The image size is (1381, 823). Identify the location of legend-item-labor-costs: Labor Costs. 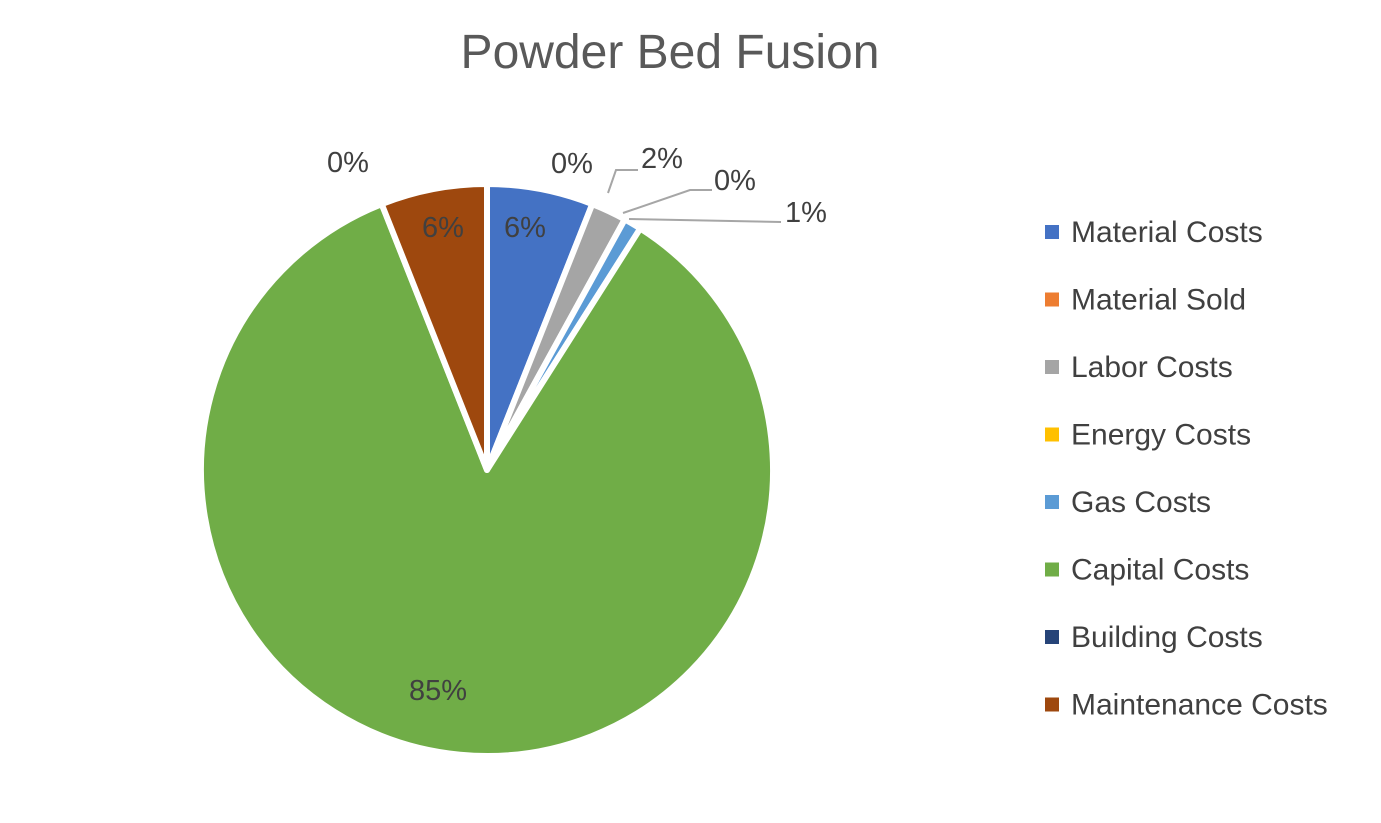
(1139, 367).